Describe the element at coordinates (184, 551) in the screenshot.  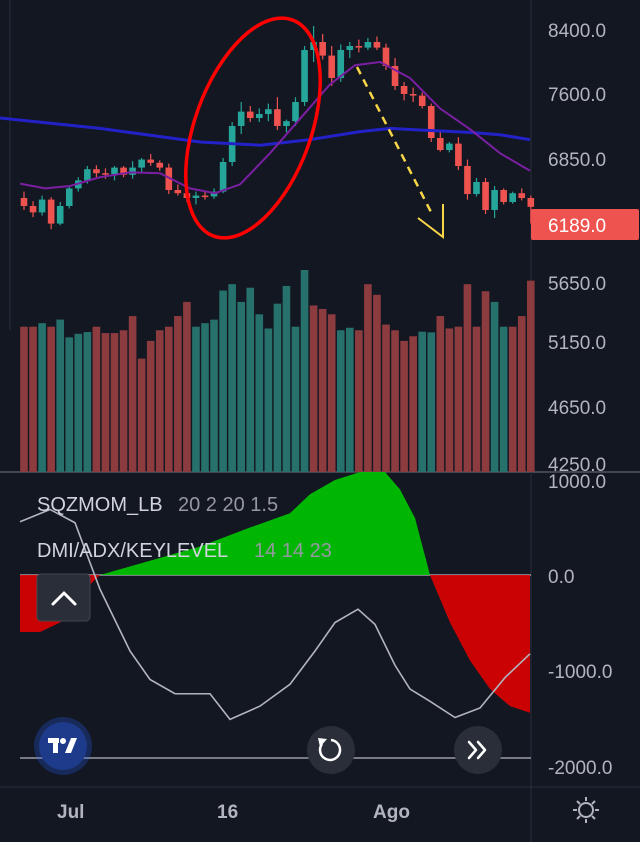
I see `indicator-legend-dmi: DMI/ADX/KEYLEVEL 14 14 23` at that location.